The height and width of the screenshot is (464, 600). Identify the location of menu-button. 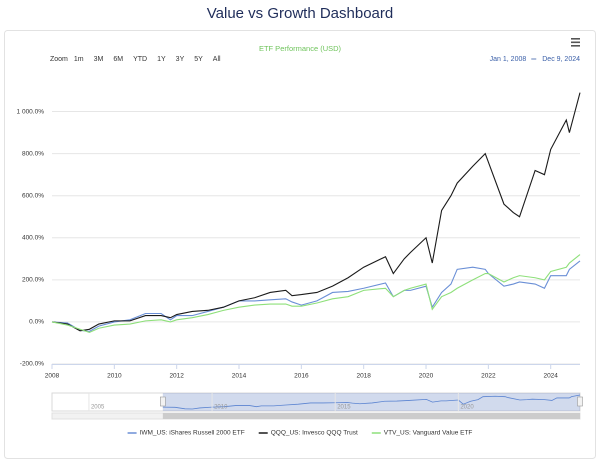
(575, 42).